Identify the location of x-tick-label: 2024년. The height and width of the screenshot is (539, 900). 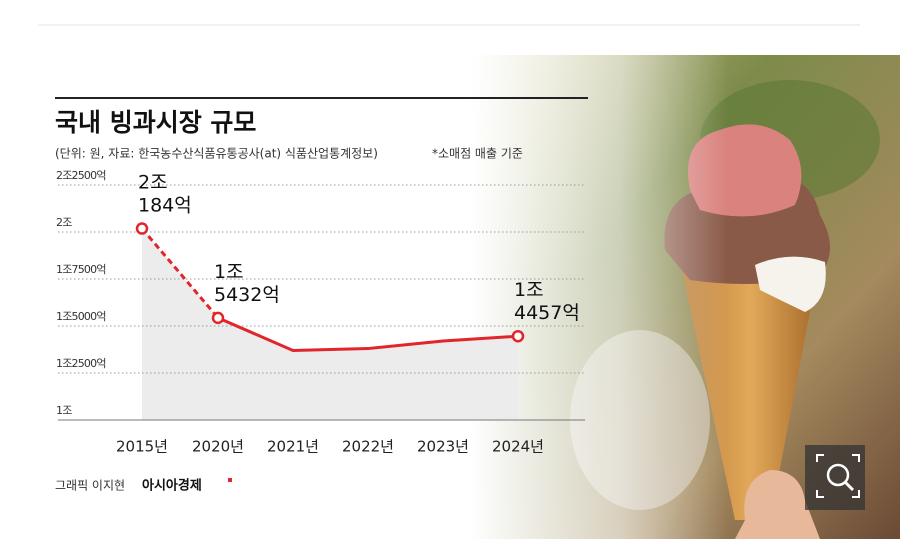
(518, 447).